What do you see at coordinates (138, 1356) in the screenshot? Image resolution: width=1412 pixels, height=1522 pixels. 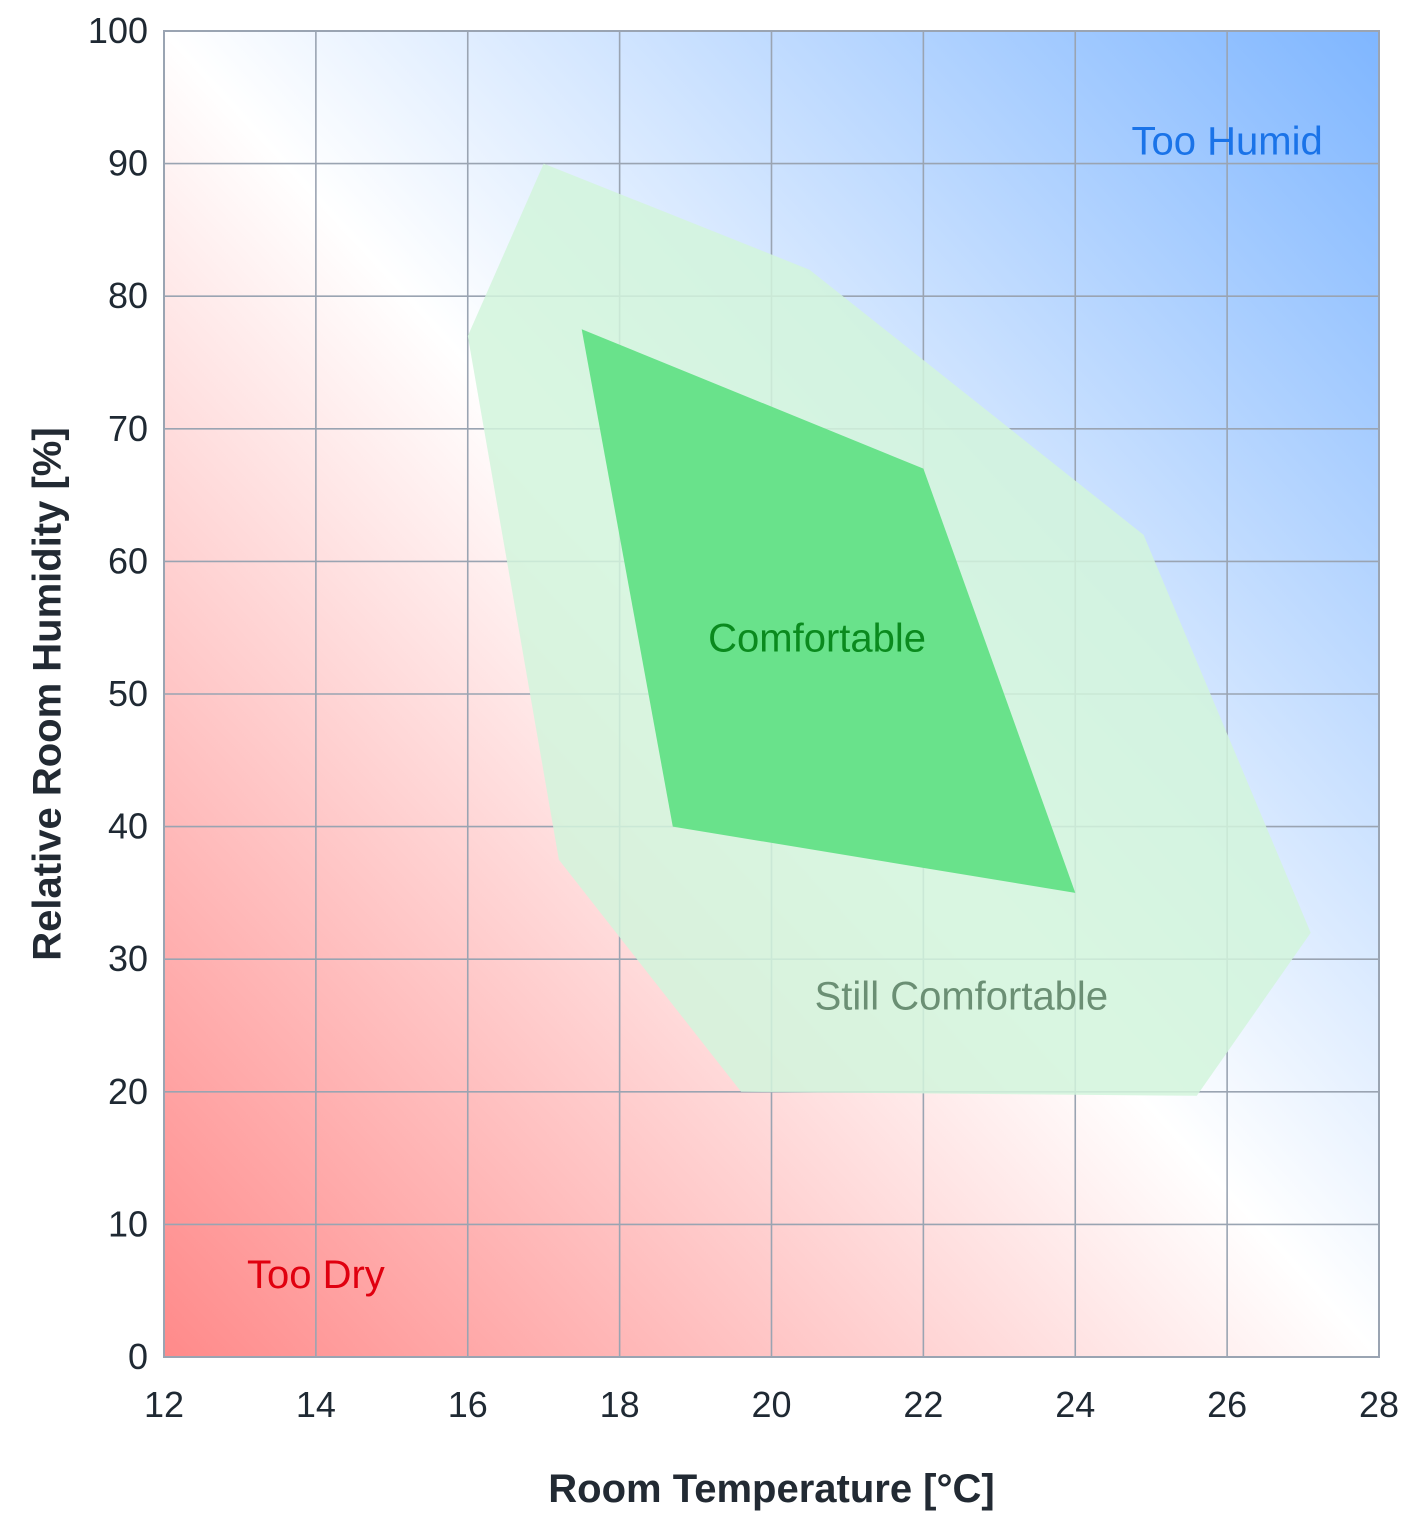 I see `y-tick-label: 0` at bounding box center [138, 1356].